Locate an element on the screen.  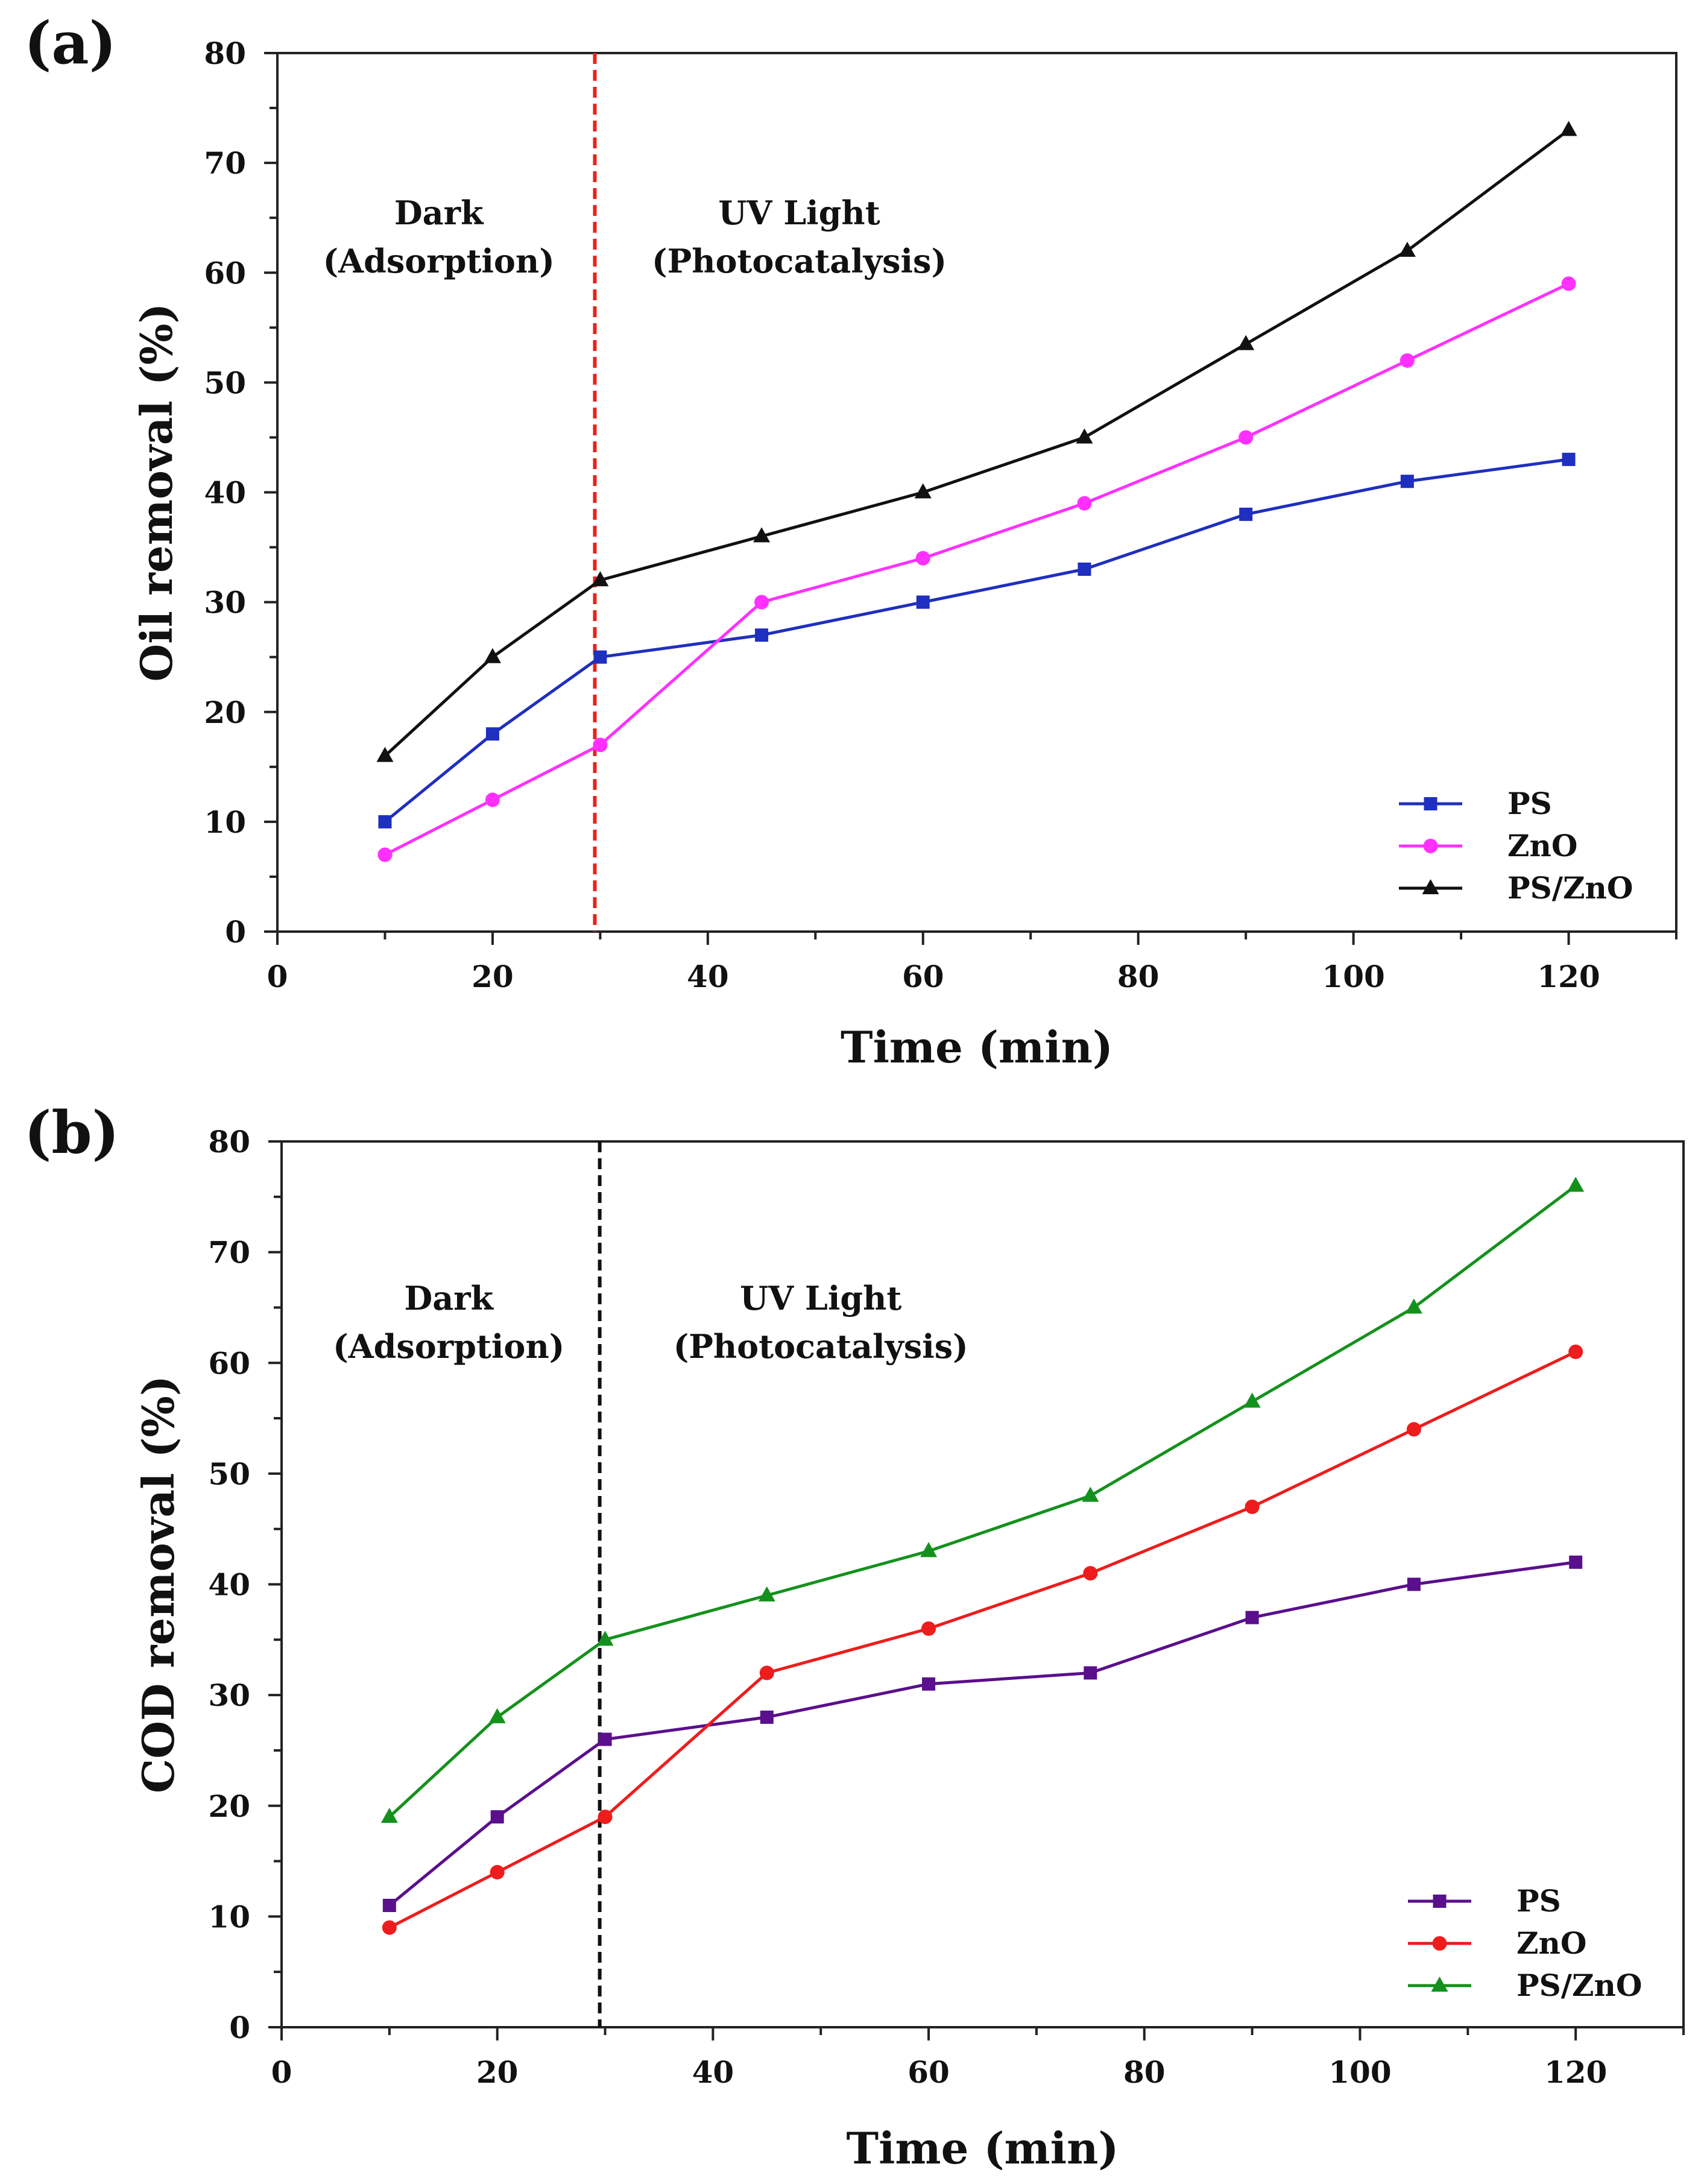
y-axis-title: COD removal (%) is located at coordinates (158, 1584).